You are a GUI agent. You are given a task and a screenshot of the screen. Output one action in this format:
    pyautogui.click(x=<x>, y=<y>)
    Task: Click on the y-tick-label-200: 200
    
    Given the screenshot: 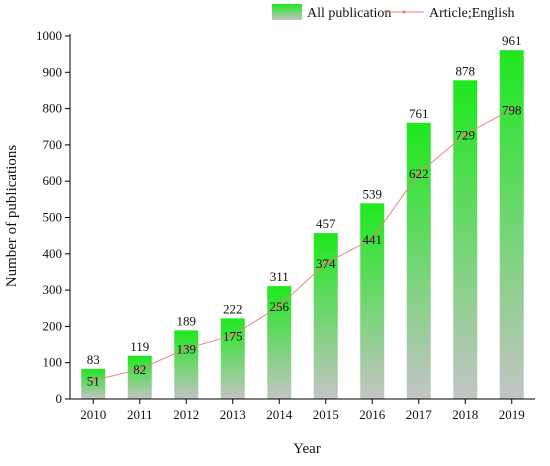 What is the action you would take?
    pyautogui.click(x=53, y=325)
    